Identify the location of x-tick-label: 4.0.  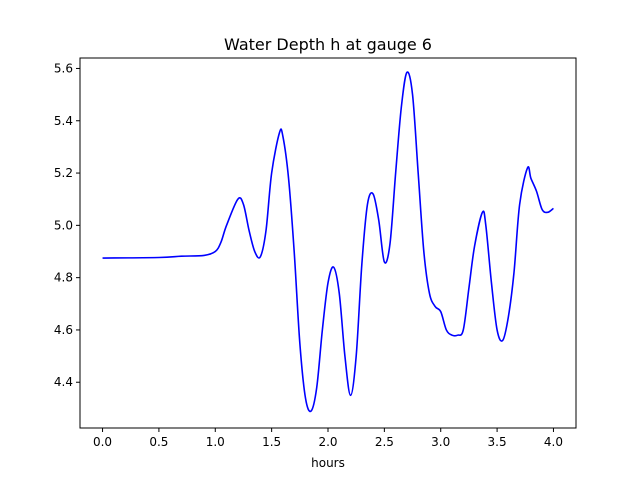
(553, 442).